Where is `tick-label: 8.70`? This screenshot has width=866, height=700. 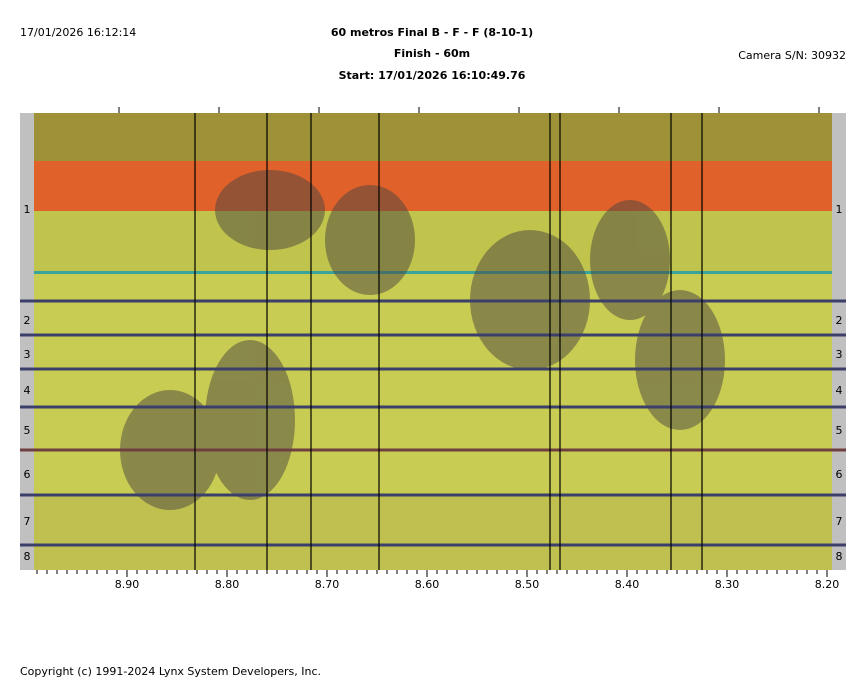
tick-label: 8.70 is located at coordinates (327, 584).